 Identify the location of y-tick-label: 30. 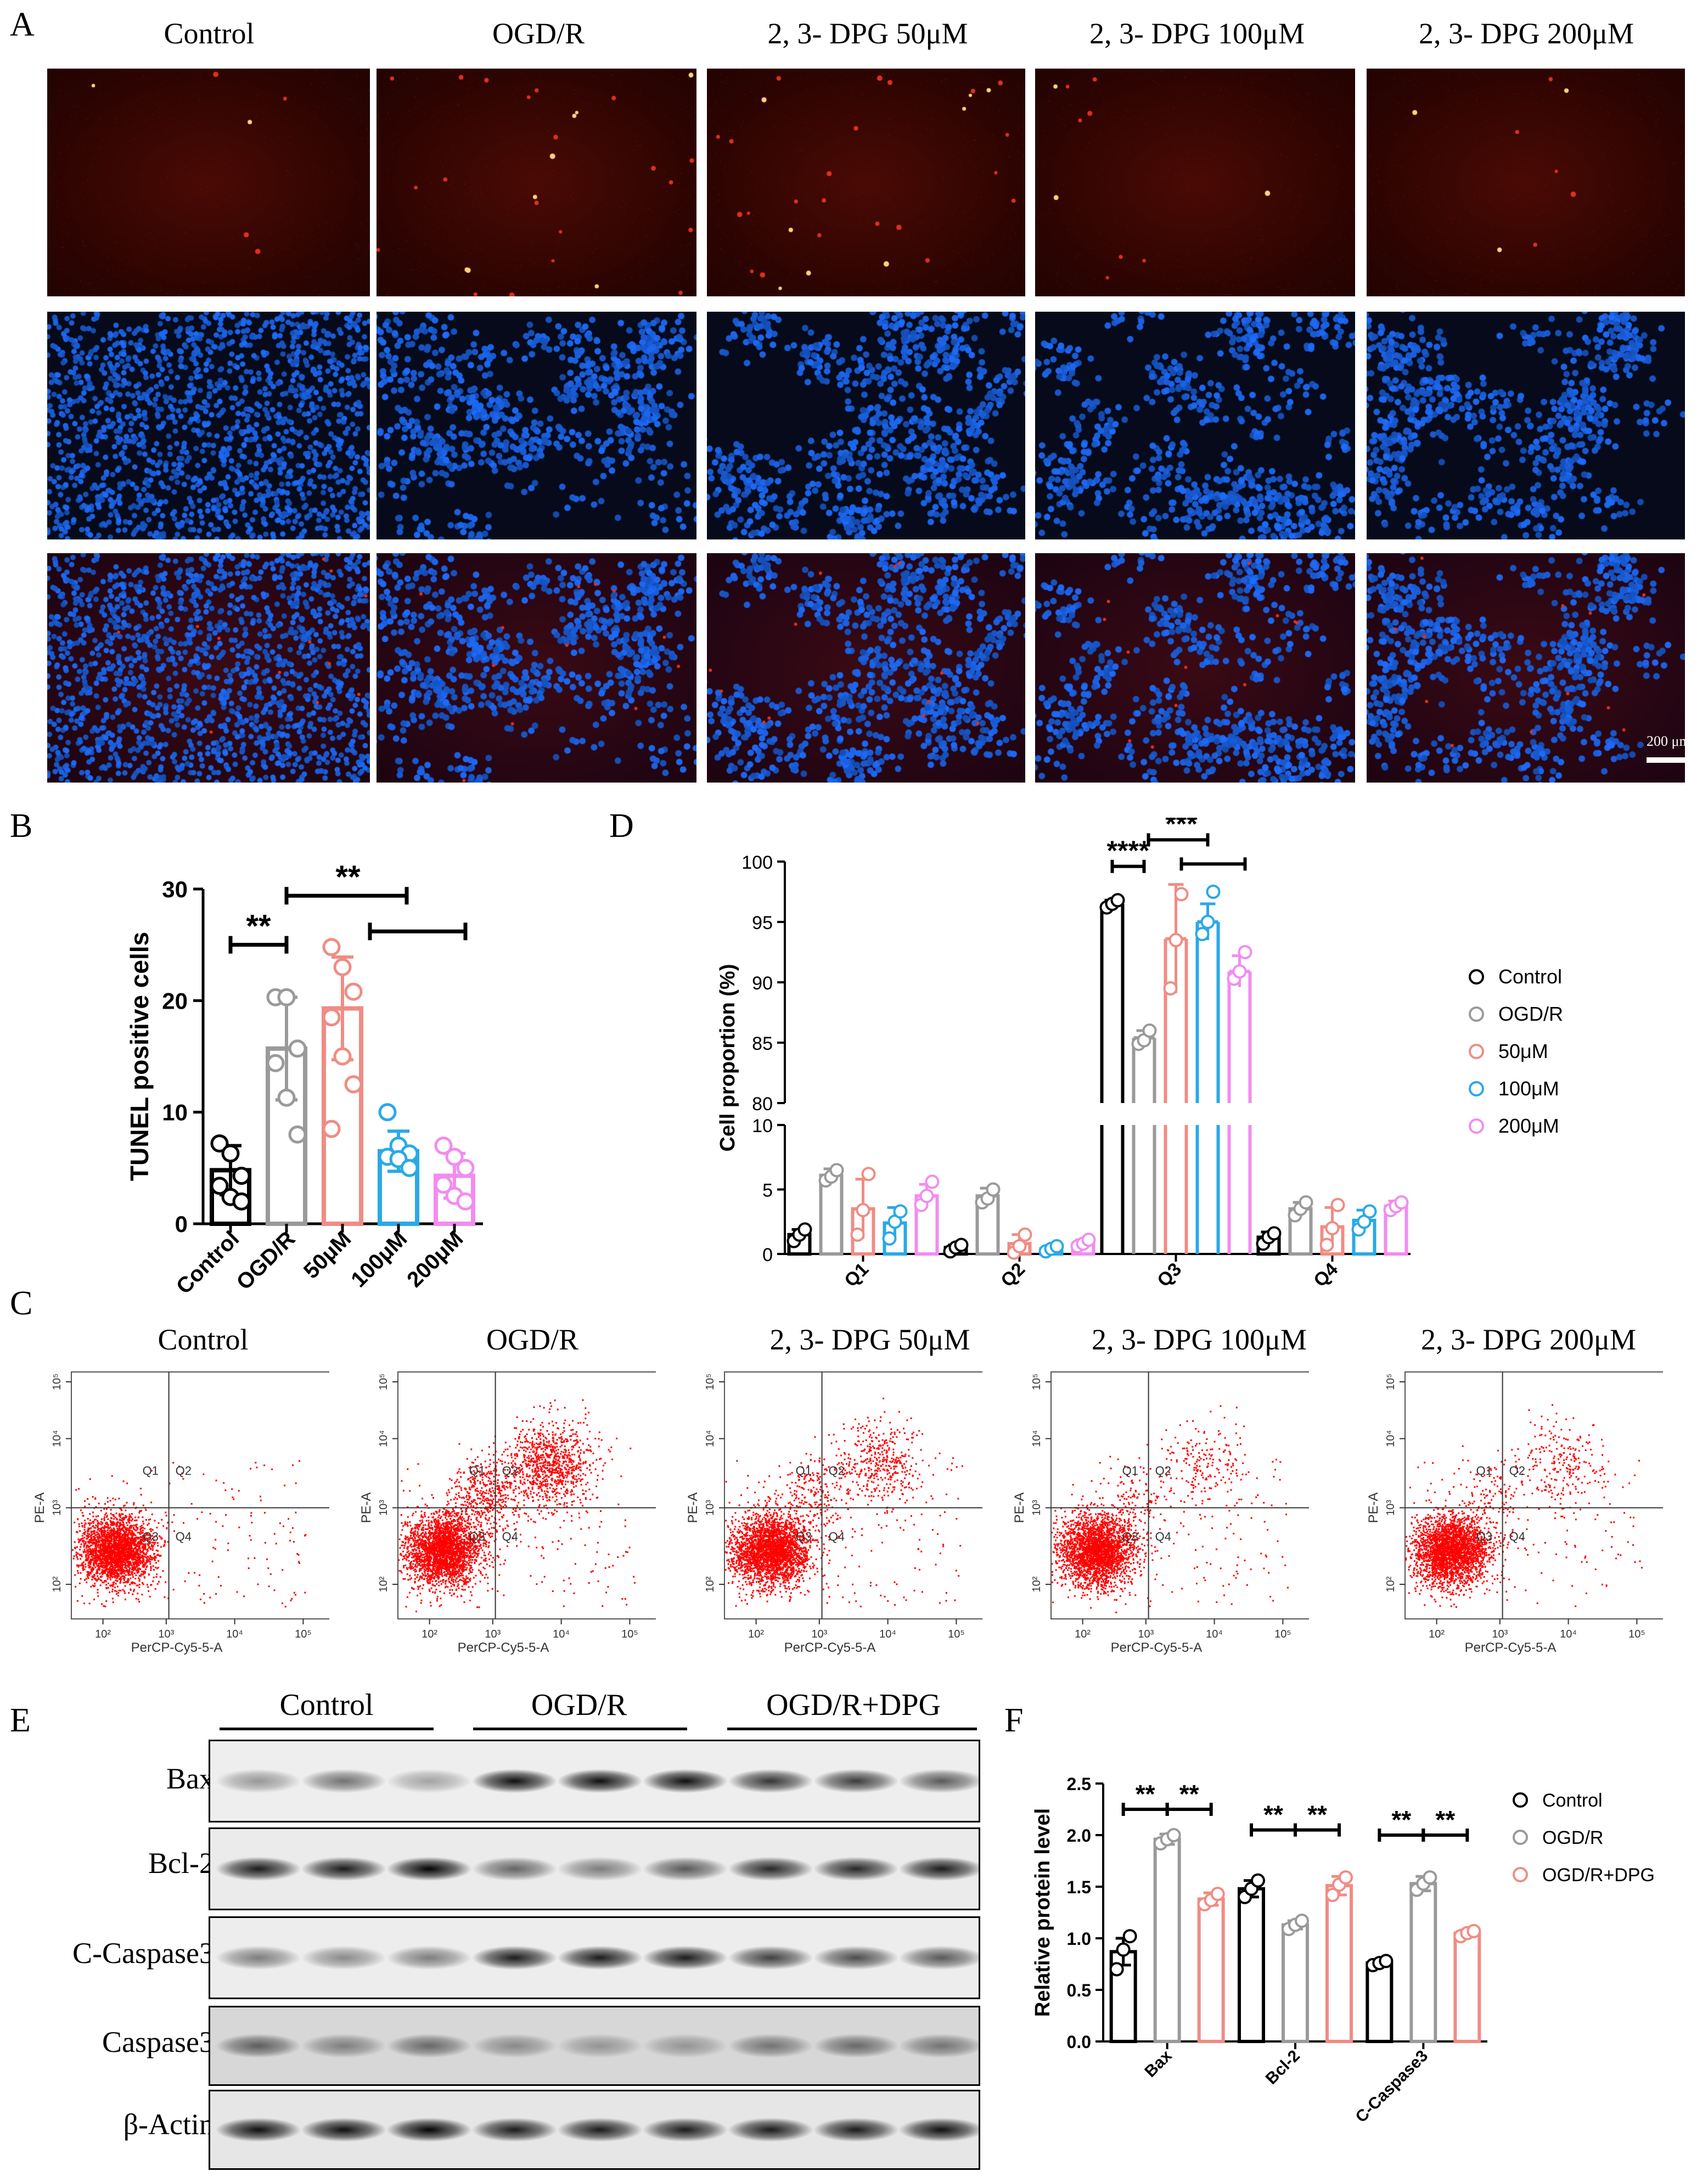
(175, 889).